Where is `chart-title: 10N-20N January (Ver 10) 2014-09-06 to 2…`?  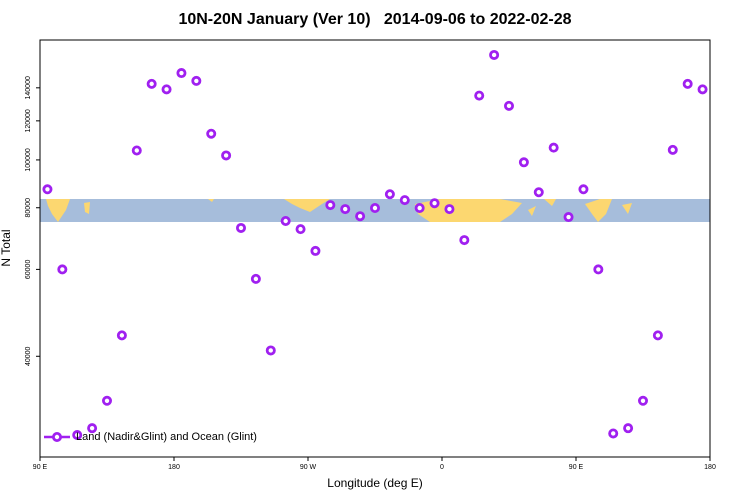 chart-title: 10N-20N January (Ver 10) 2014-09-06 to 2… is located at coordinates (374, 19).